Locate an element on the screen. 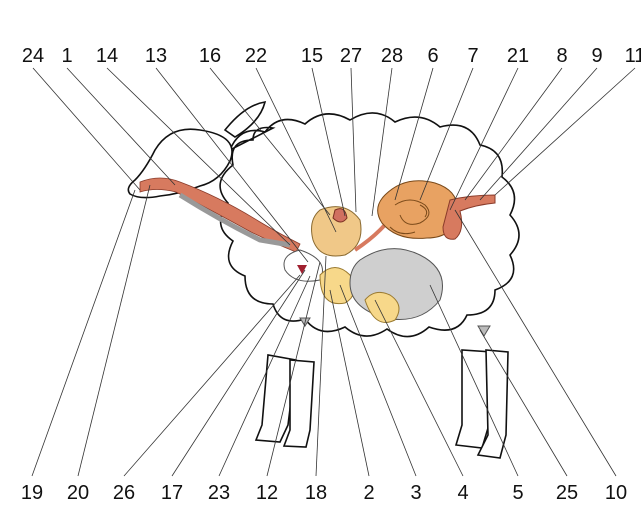  top-label: 1 is located at coordinates (66, 56).